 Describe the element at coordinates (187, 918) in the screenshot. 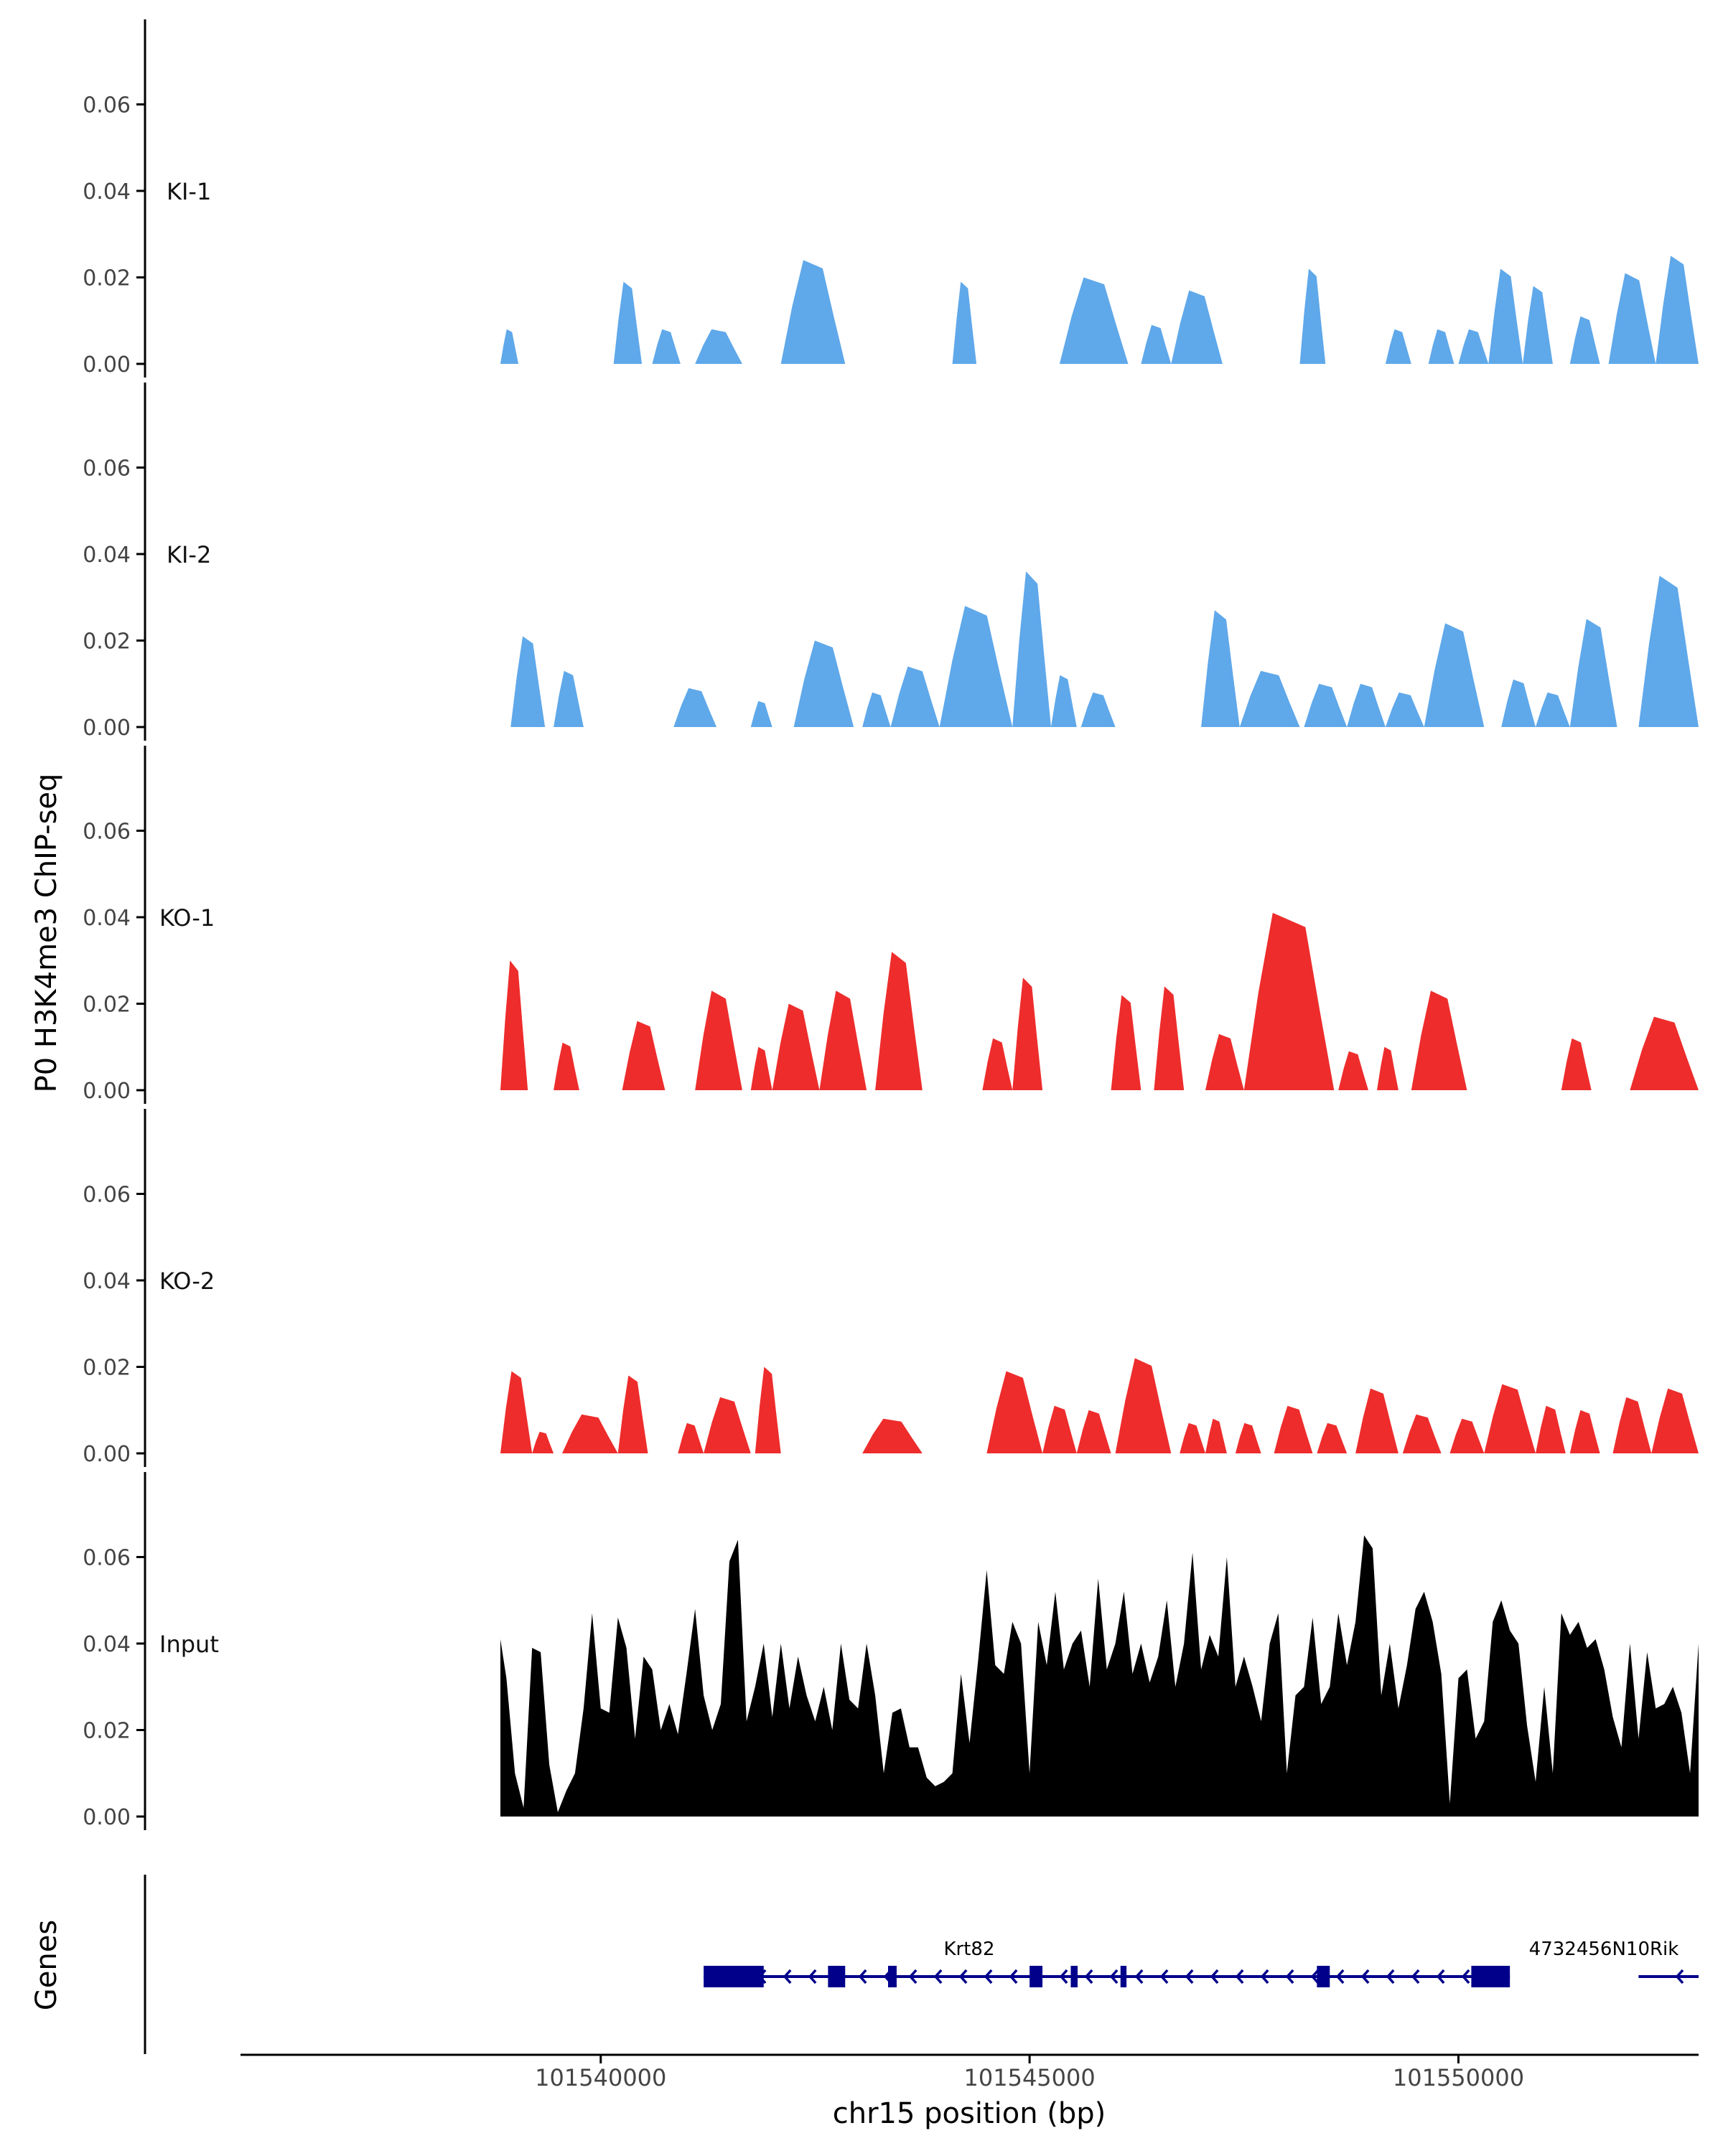

I see `ko-1-track-label: KO-1` at that location.